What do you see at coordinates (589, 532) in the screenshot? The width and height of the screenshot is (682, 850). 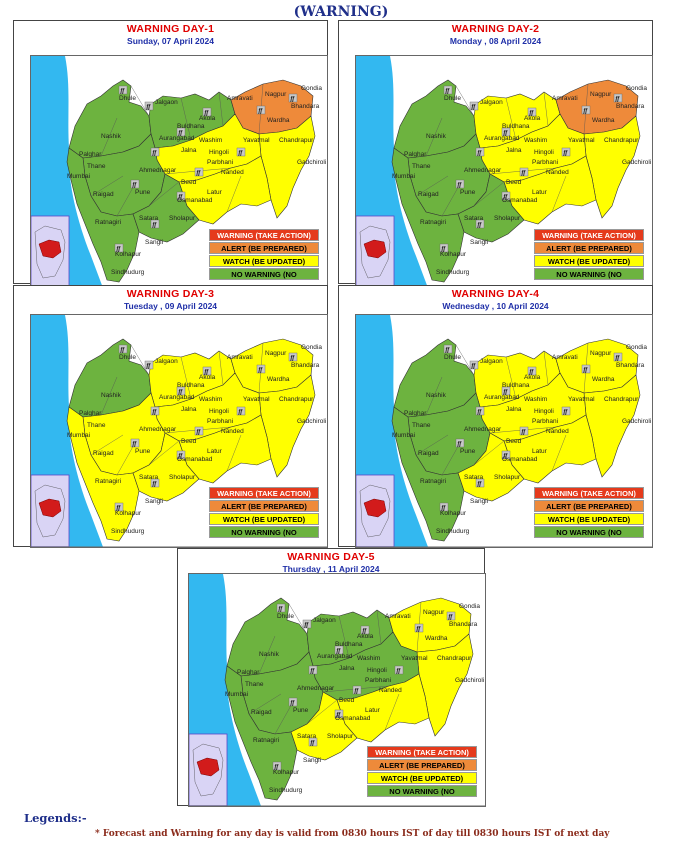 I see `legend-none: NO WARNING (NO` at bounding box center [589, 532].